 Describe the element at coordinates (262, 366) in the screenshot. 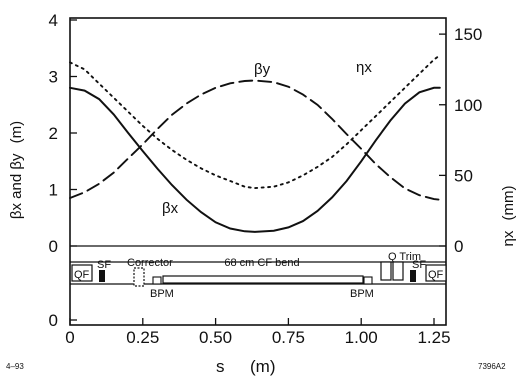

I see `x-axis-unit: (m)` at that location.